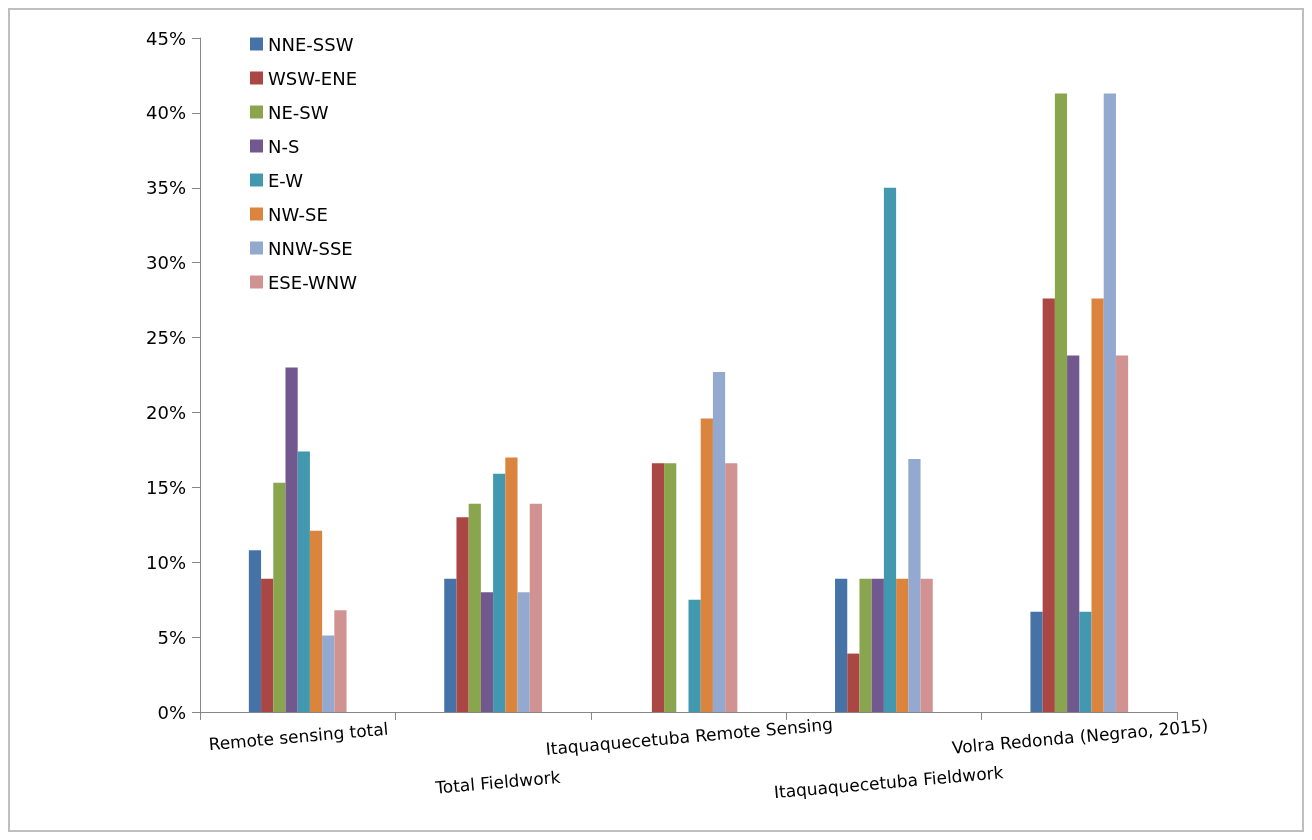 The height and width of the screenshot is (840, 1312). What do you see at coordinates (284, 146) in the screenshot?
I see `legend-label: N-S` at bounding box center [284, 146].